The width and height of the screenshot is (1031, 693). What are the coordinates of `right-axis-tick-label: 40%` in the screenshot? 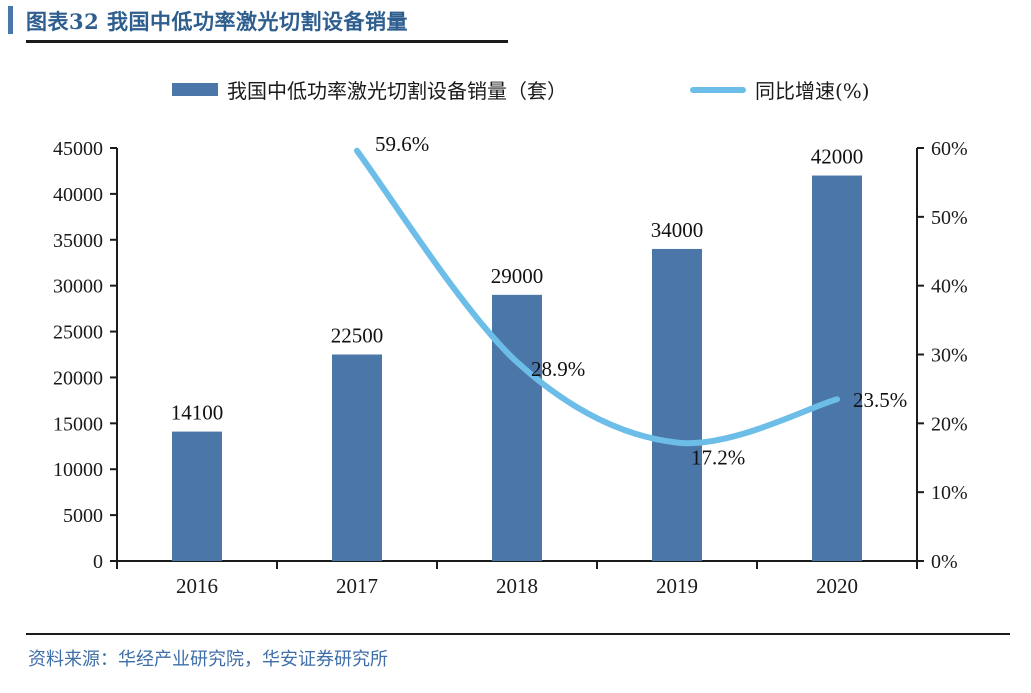 It's located at (949, 287).